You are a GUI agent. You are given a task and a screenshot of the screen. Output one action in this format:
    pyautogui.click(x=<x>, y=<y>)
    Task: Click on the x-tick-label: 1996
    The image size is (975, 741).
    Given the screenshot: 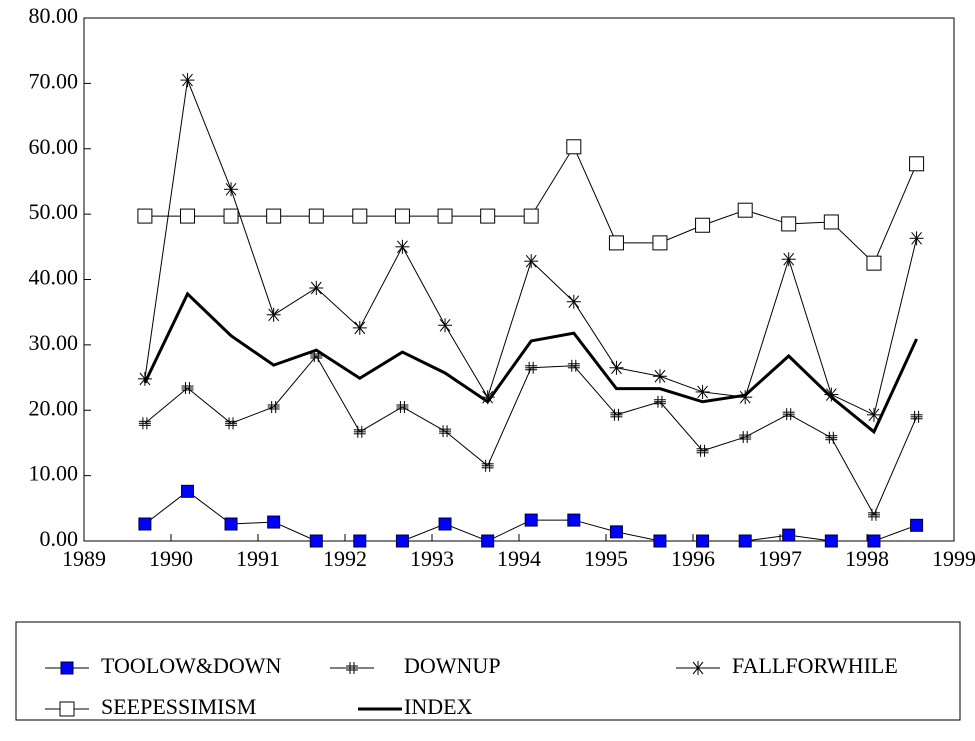 What is the action you would take?
    pyautogui.click(x=693, y=558)
    